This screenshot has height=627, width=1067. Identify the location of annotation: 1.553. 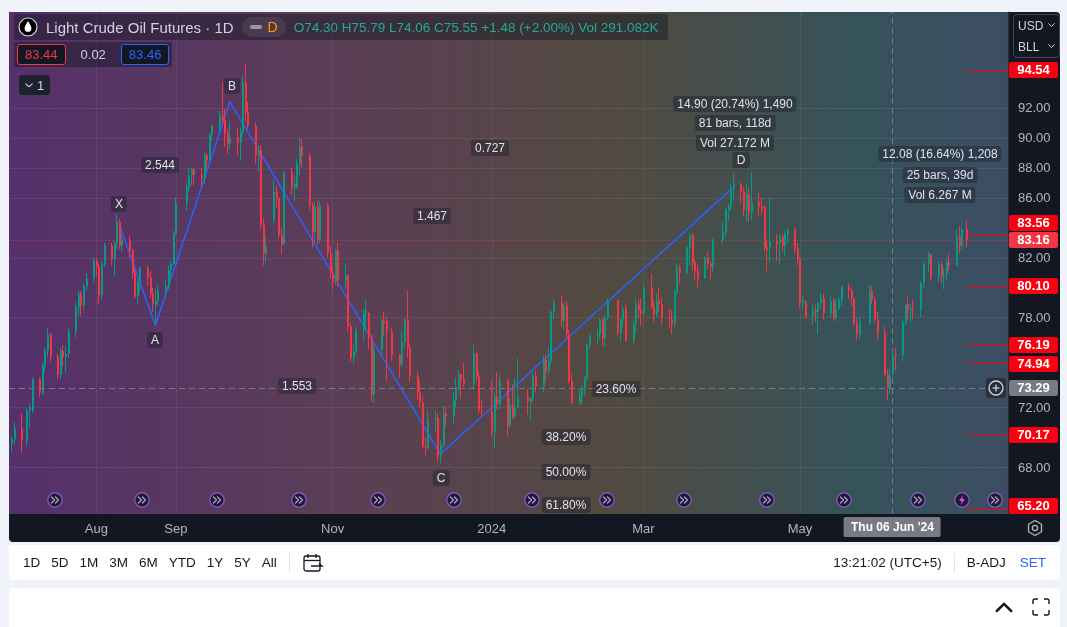
(297, 386).